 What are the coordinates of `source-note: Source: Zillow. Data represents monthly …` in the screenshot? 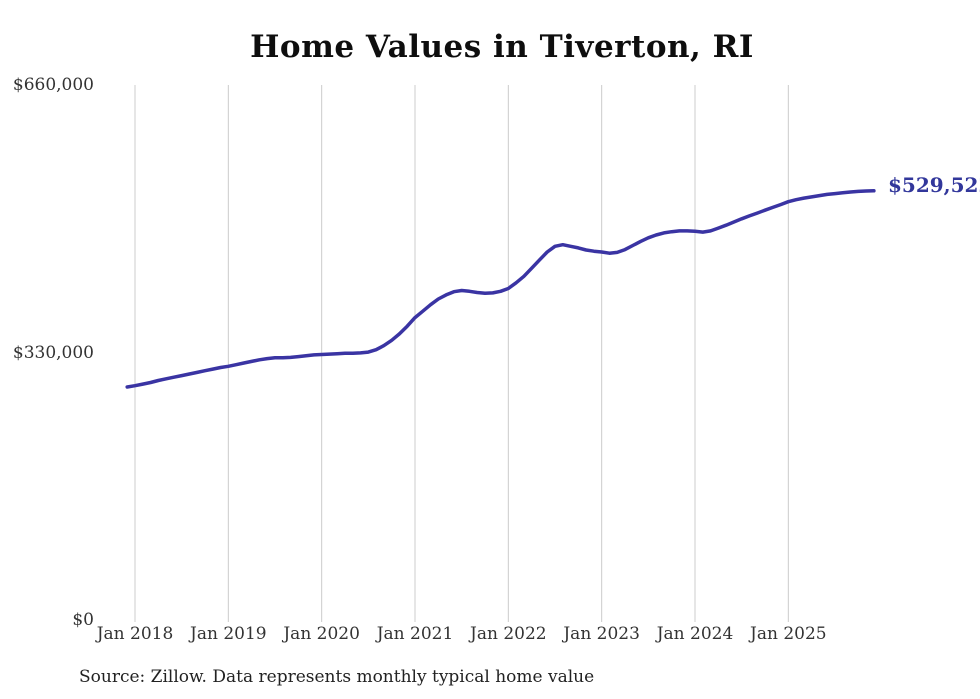 It's located at (337, 677).